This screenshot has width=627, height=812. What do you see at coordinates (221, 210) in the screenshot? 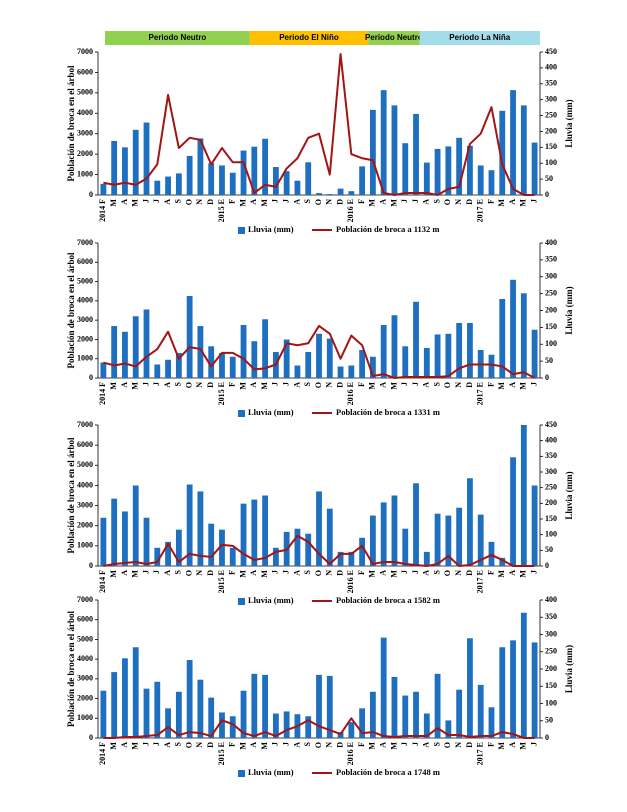
I see `x-tick-label: 2015 E` at bounding box center [221, 210].